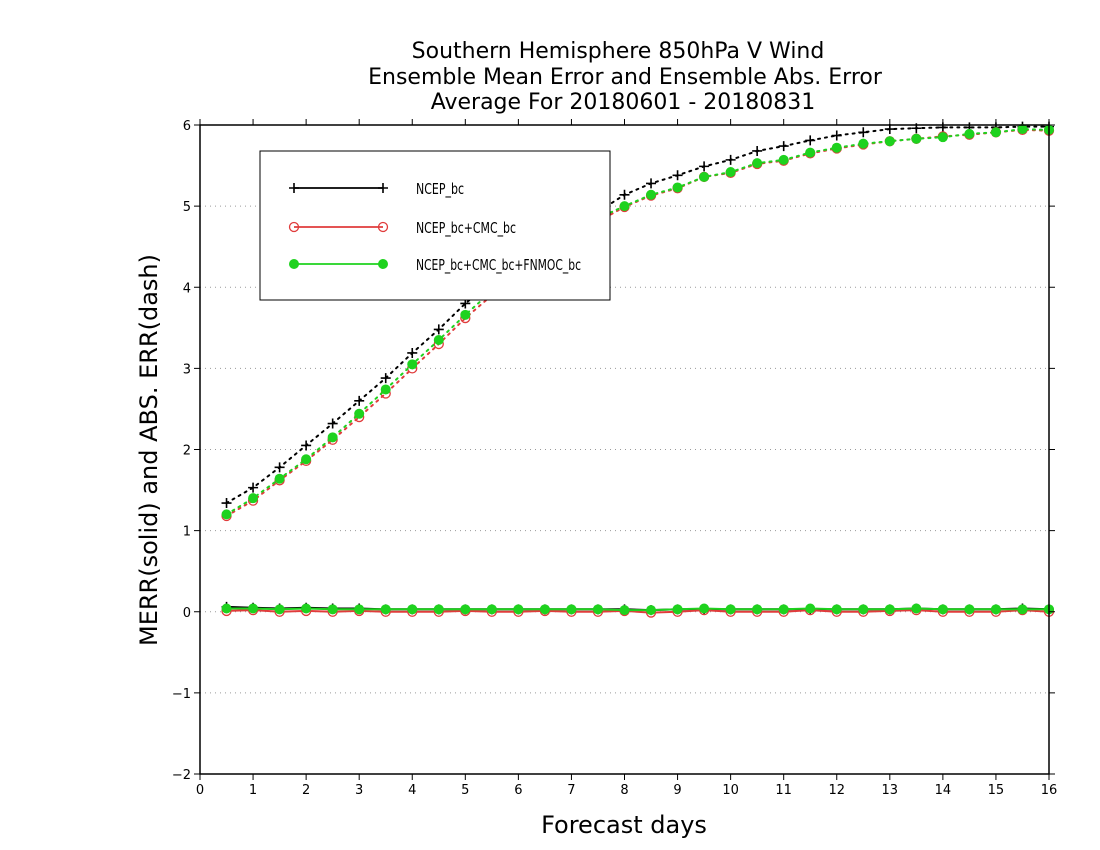 The image size is (1100, 850). Describe the element at coordinates (412, 790) in the screenshot. I see `x-tick-label: 4` at that location.